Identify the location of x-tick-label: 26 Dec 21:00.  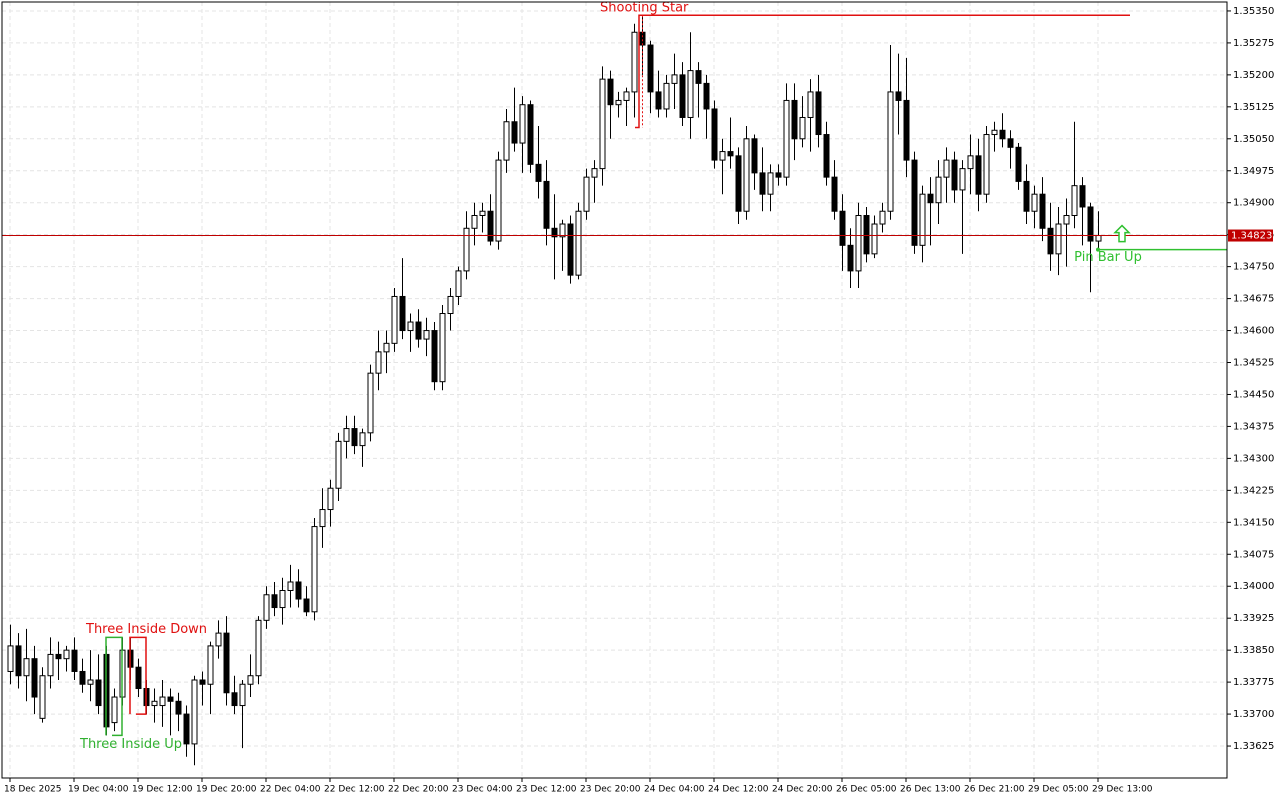
(994, 790).